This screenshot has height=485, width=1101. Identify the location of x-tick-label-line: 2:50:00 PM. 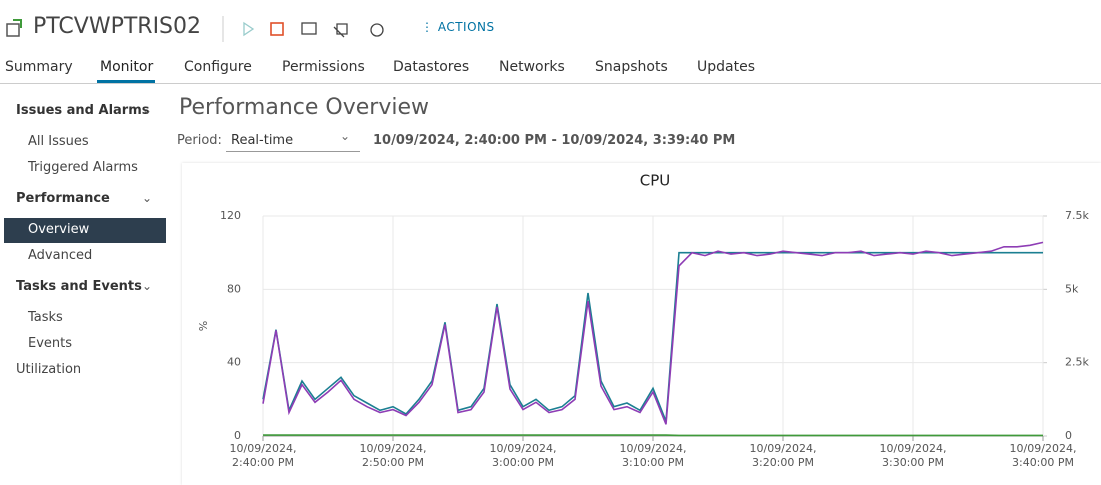
(393, 462).